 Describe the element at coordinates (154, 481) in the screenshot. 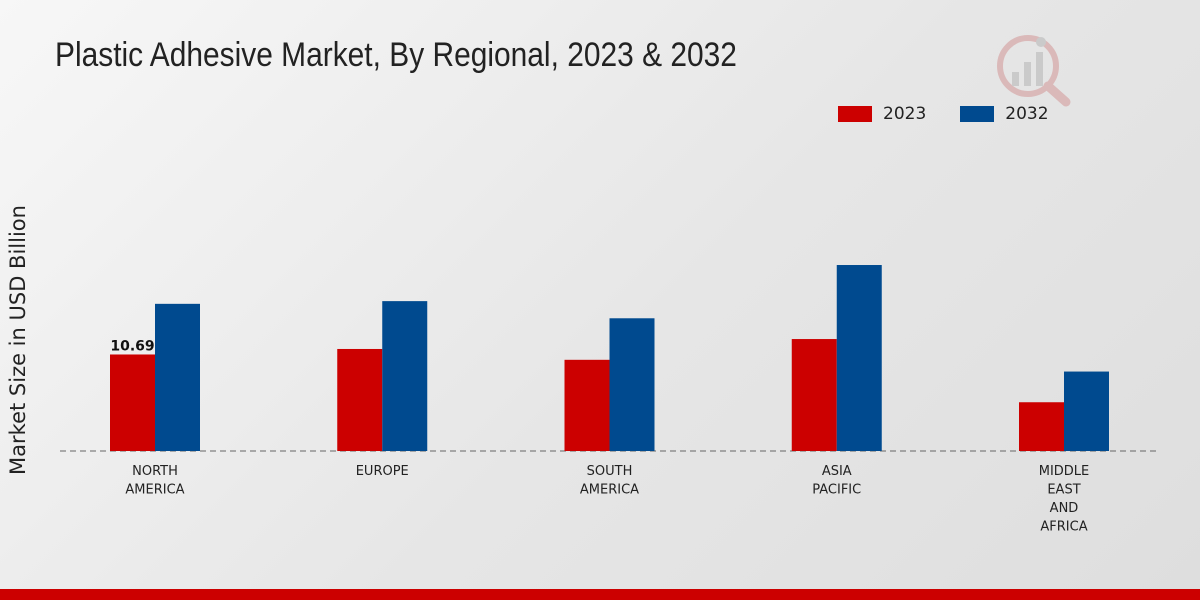

I see `x-tick-label-0: NORTH AMERICA` at that location.